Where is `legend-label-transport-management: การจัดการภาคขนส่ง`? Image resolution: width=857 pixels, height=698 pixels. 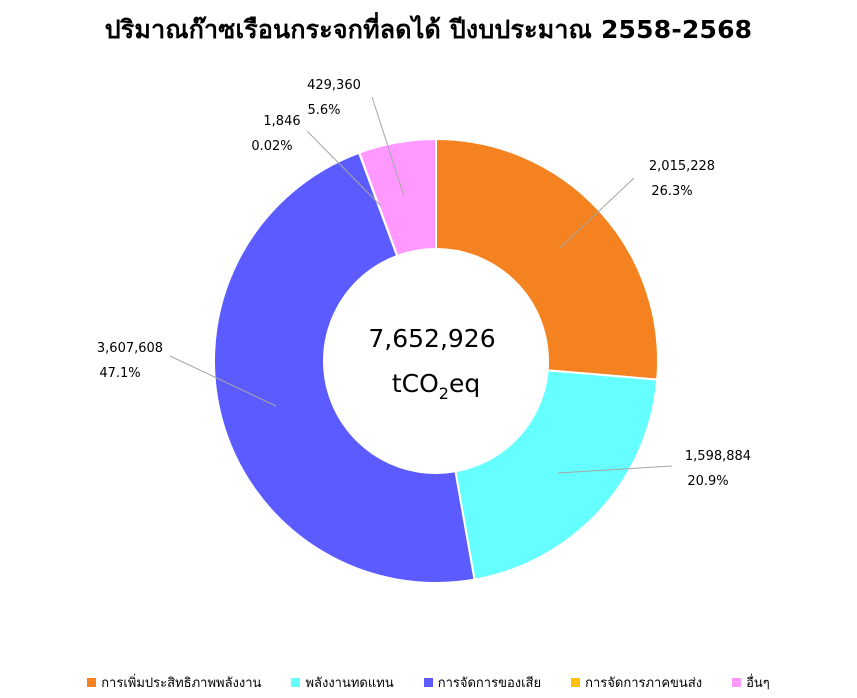
legend-label-transport-management: การจัดการภาคขนส่ง is located at coordinates (644, 683).